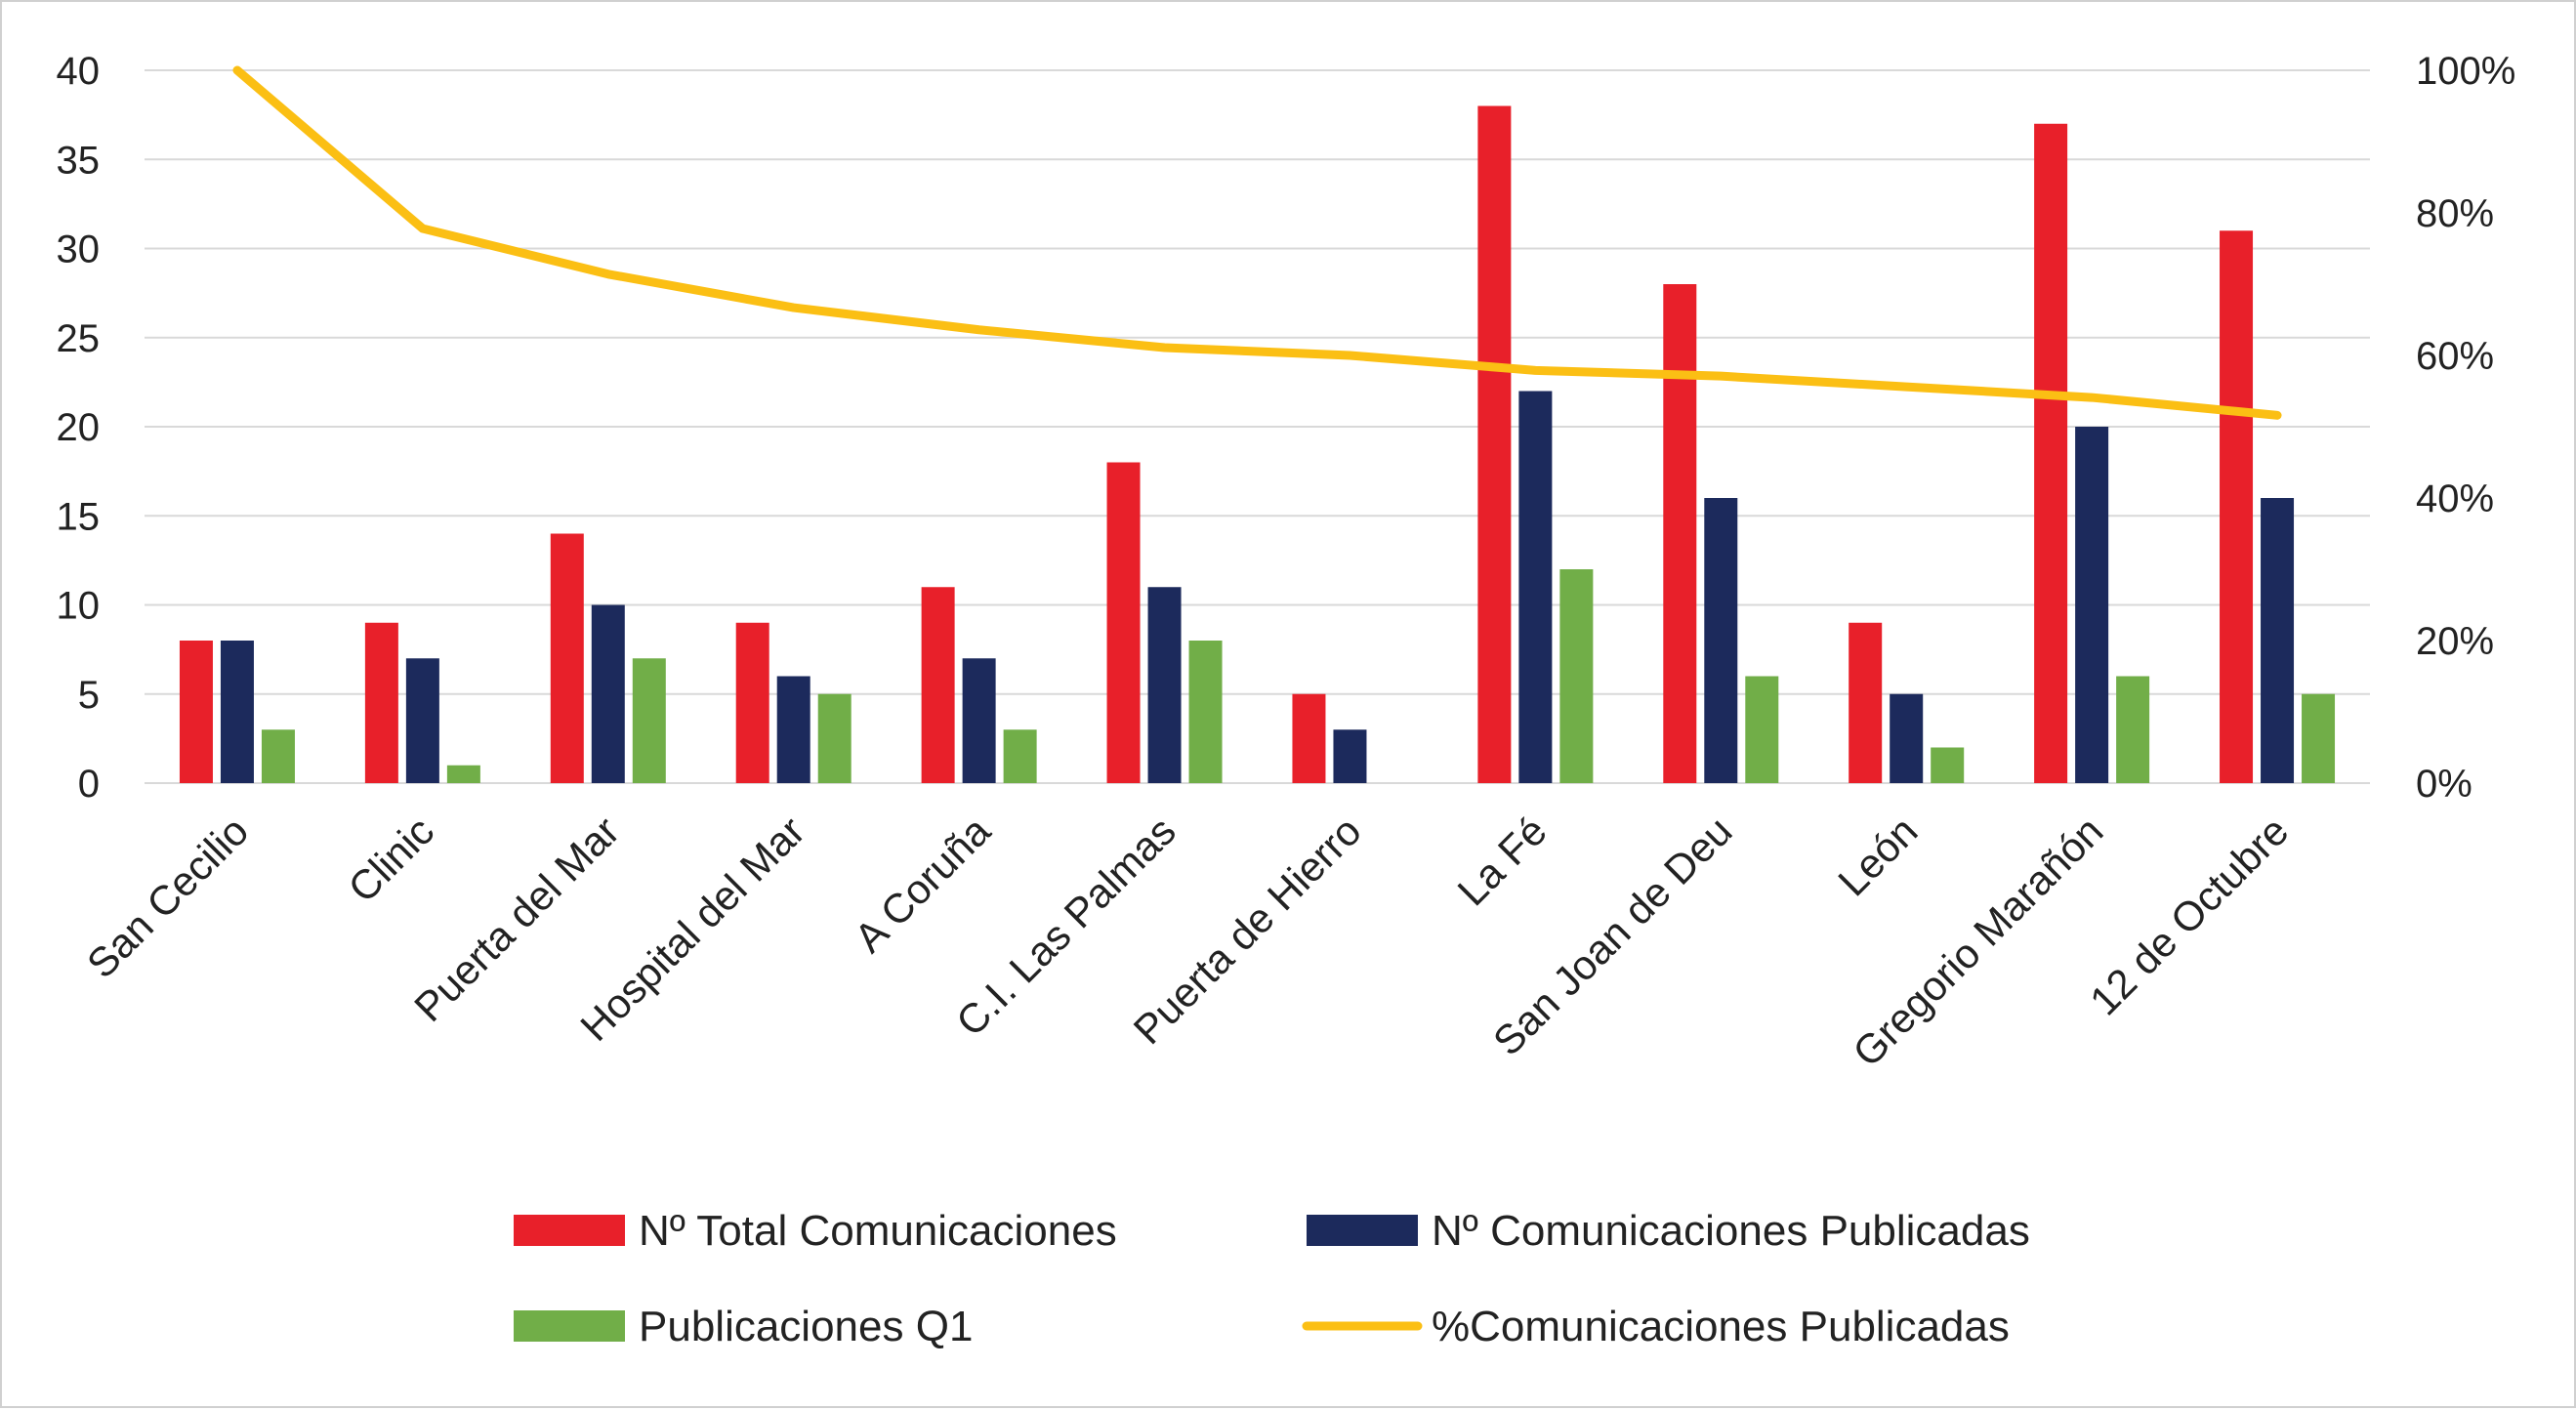  I want to click on legend-label: Nº Comunicaciones Publicadas, so click(1731, 1231).